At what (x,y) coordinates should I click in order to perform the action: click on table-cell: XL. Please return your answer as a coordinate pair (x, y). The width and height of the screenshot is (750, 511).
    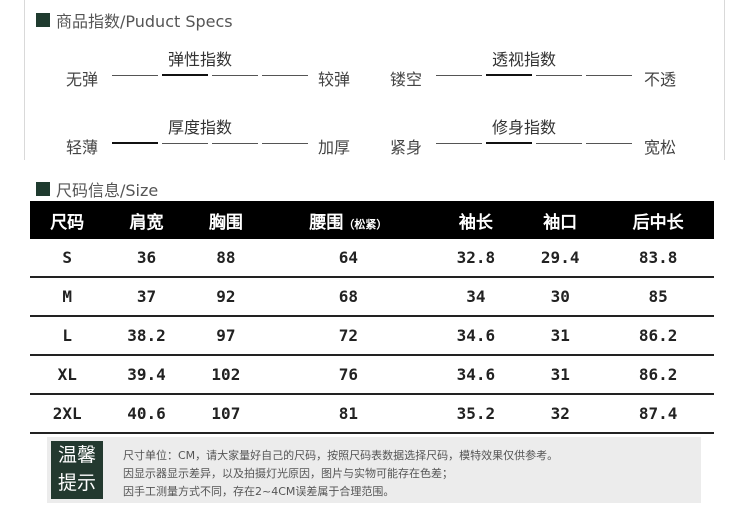
    Looking at the image, I should click on (67, 375).